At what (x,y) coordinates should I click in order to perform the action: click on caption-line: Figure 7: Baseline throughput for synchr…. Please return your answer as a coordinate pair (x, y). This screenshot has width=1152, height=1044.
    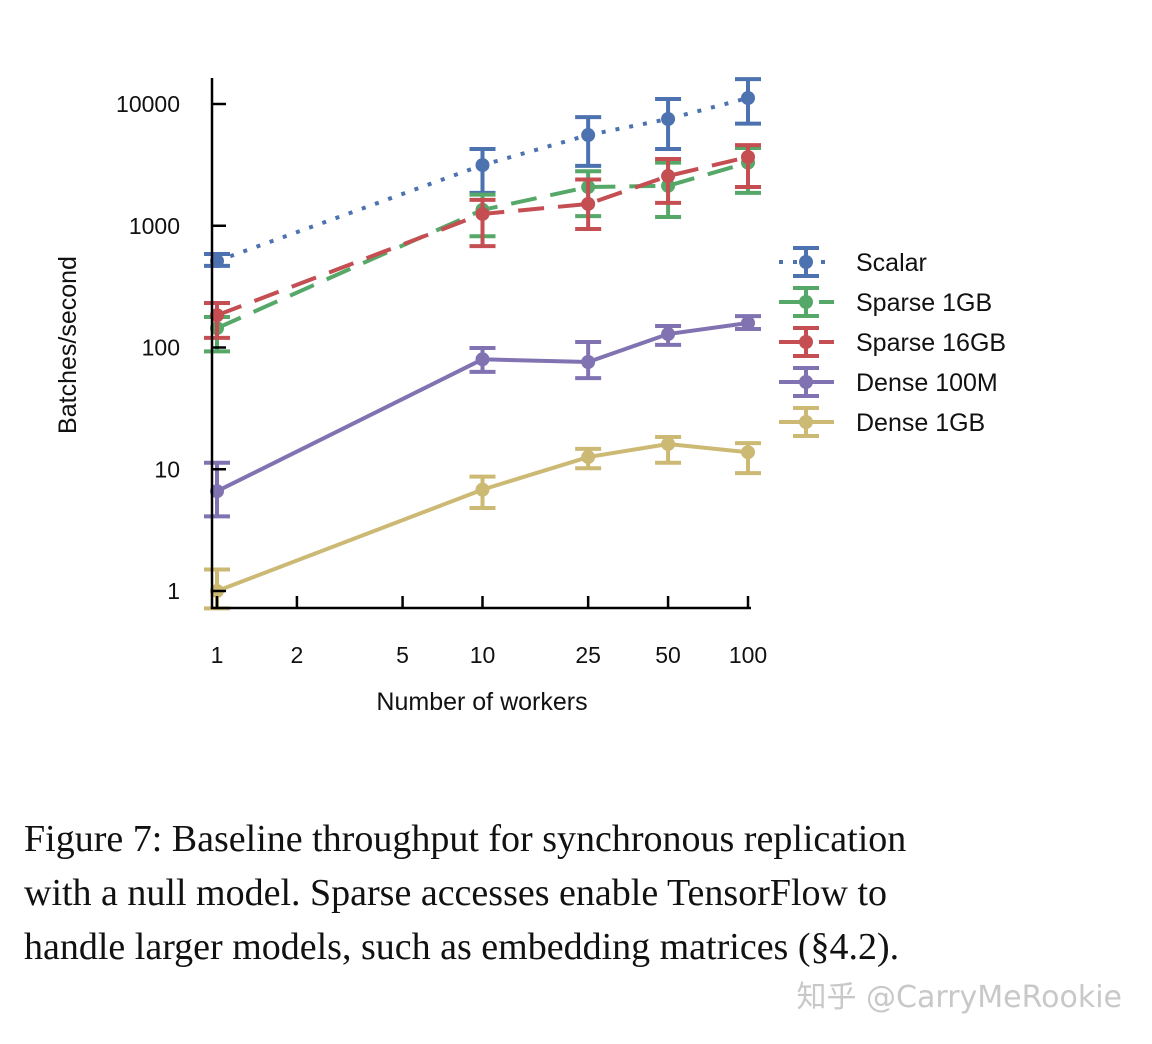
    Looking at the image, I should click on (465, 839).